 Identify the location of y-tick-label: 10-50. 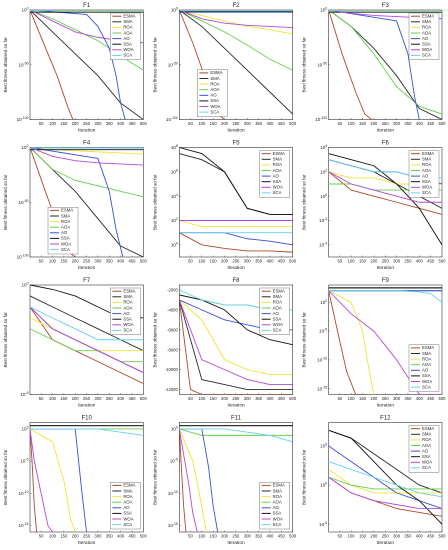
(322, 64).